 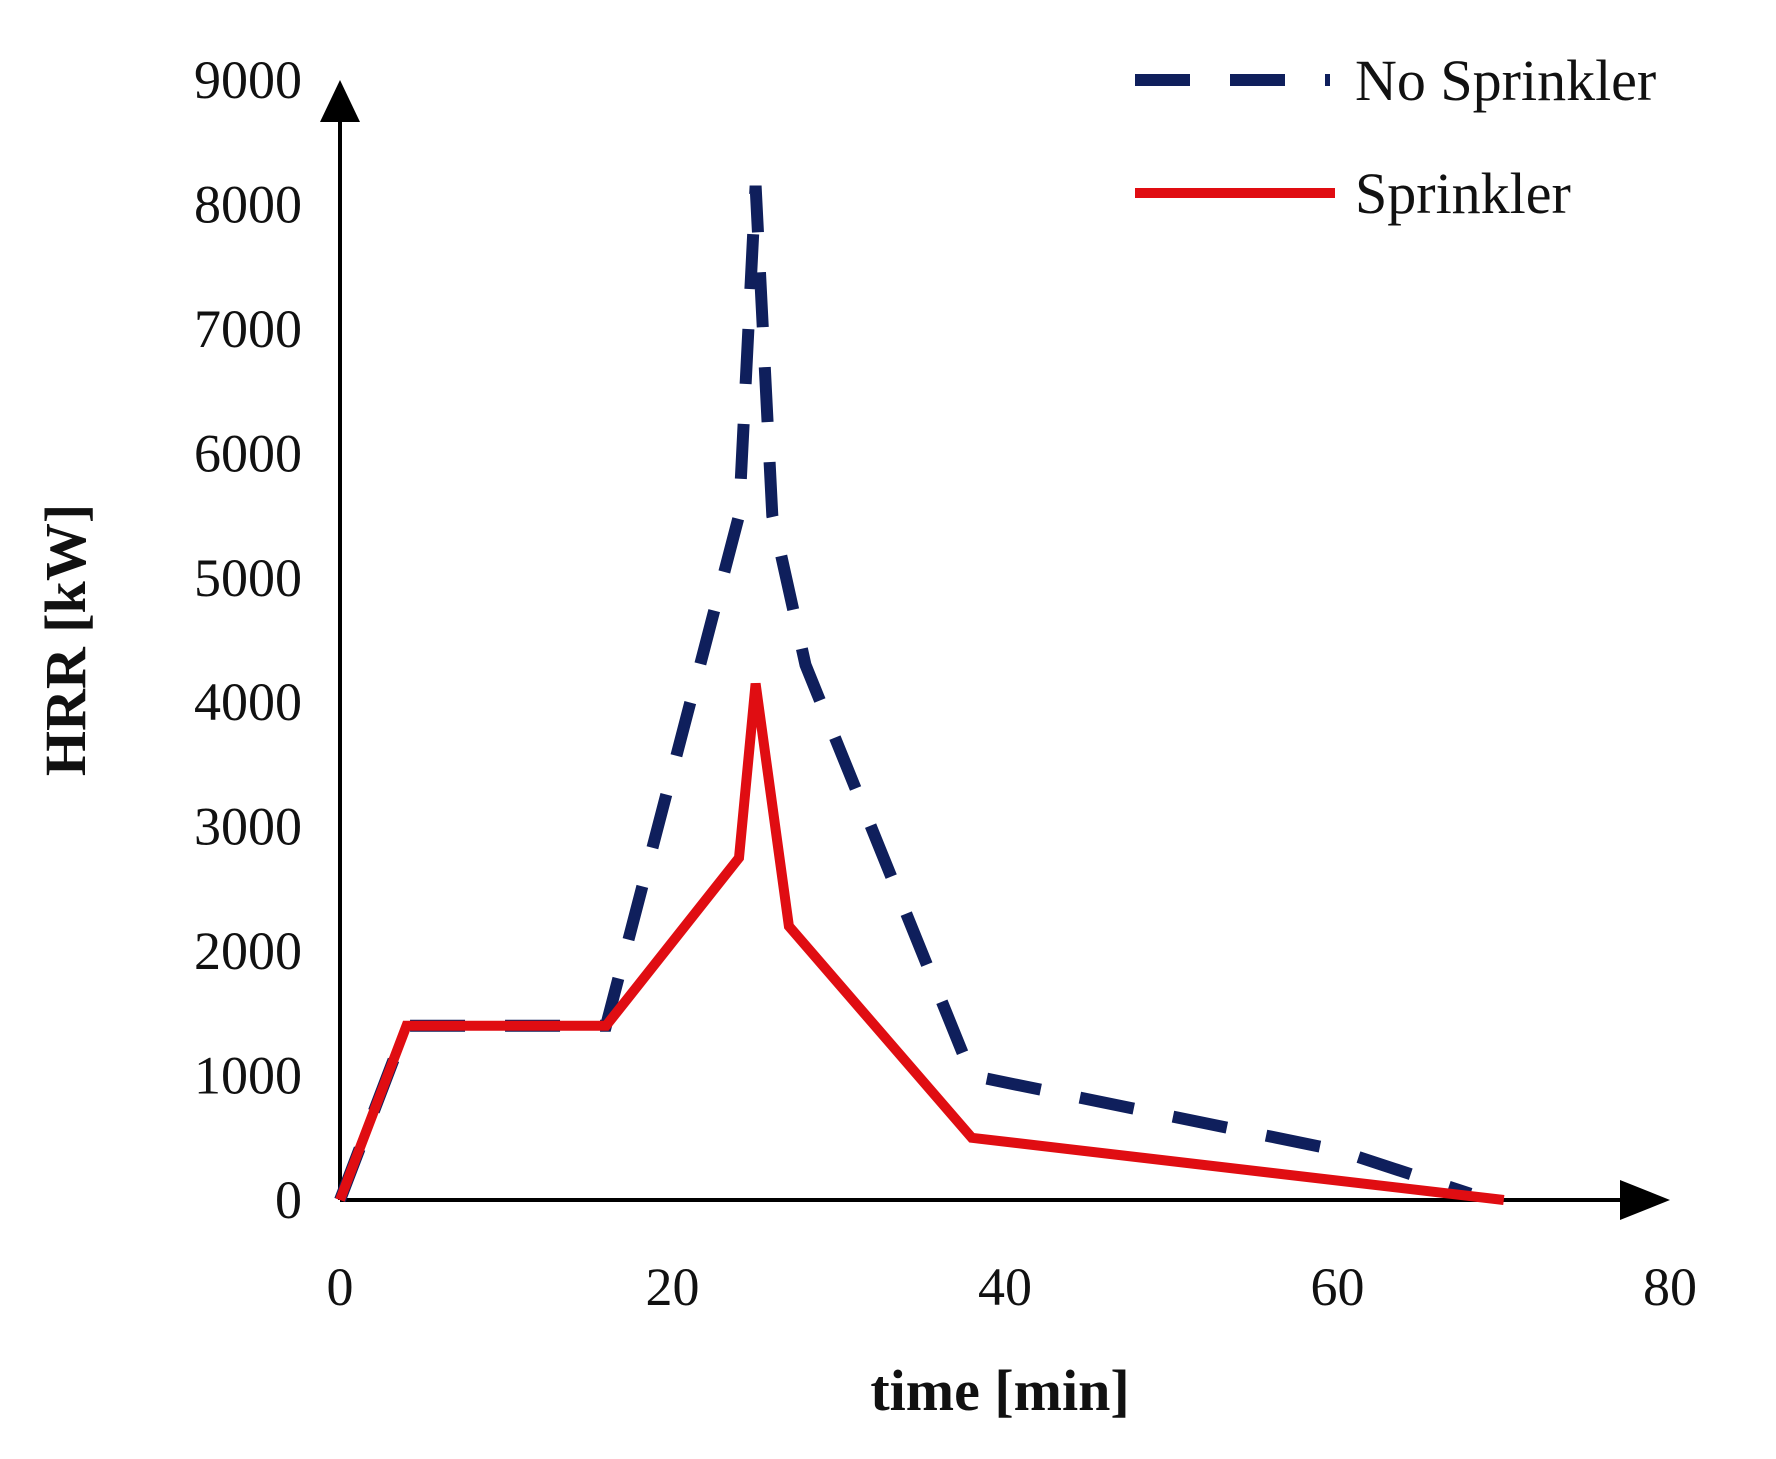 What do you see at coordinates (1505, 80) in the screenshot?
I see `legend-label-no-sprinkler: No Sprinkler` at bounding box center [1505, 80].